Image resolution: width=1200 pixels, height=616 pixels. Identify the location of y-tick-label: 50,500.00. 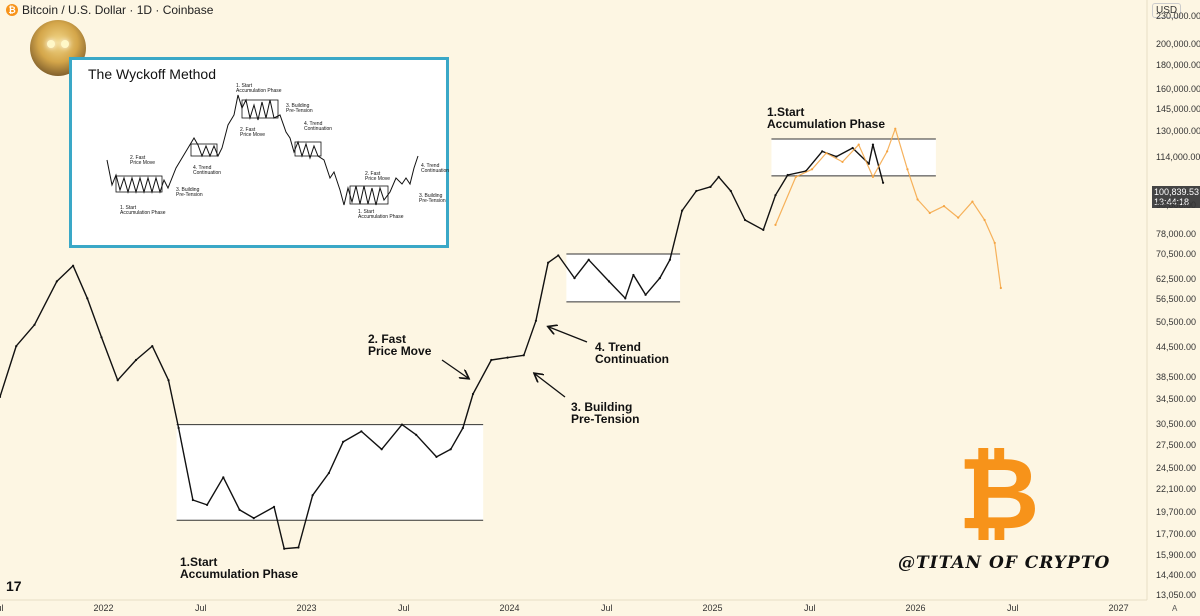
(1176, 321).